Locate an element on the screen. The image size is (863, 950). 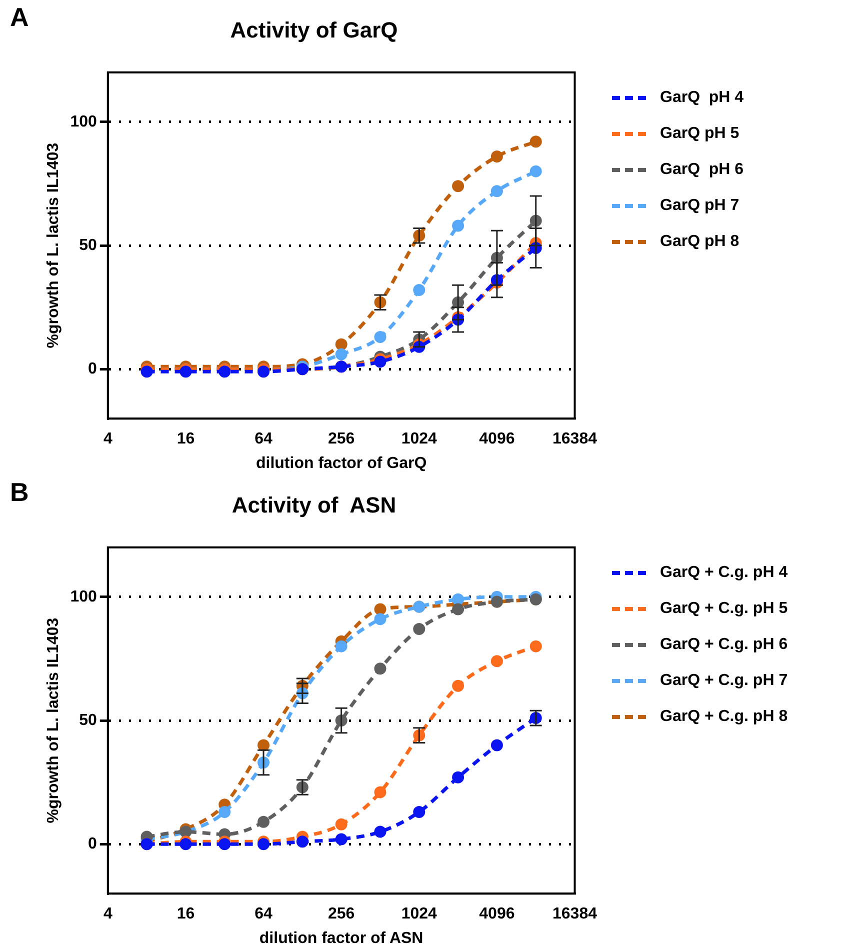
legend-label: GarQ + C.g. pH 4 is located at coordinates (724, 573).